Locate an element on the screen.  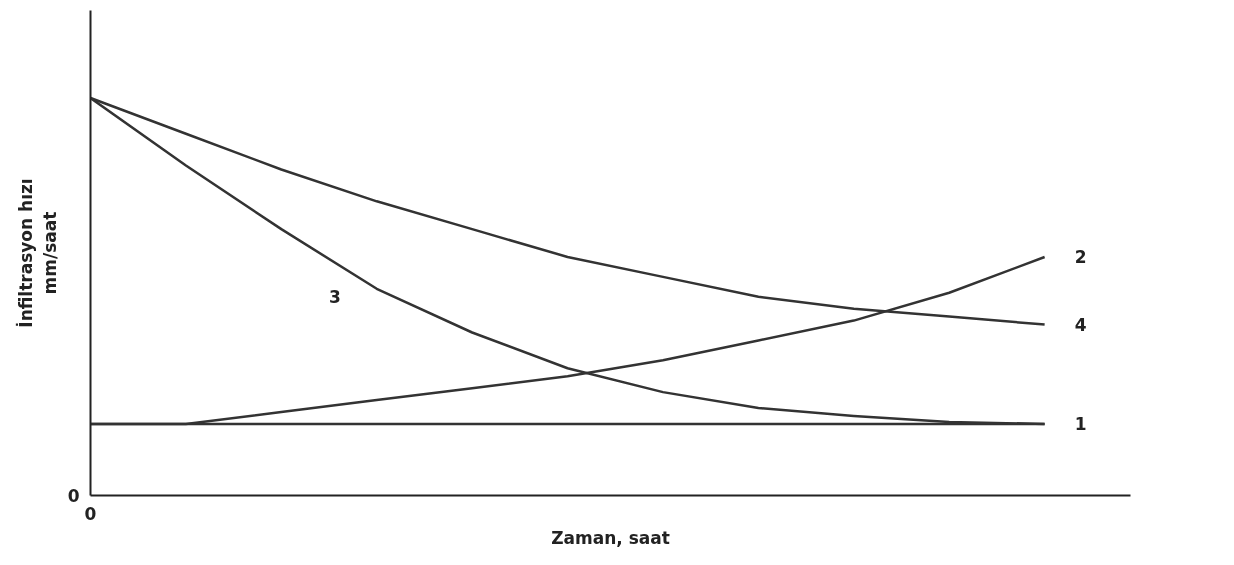
series-label: 2 is located at coordinates (1080, 257).